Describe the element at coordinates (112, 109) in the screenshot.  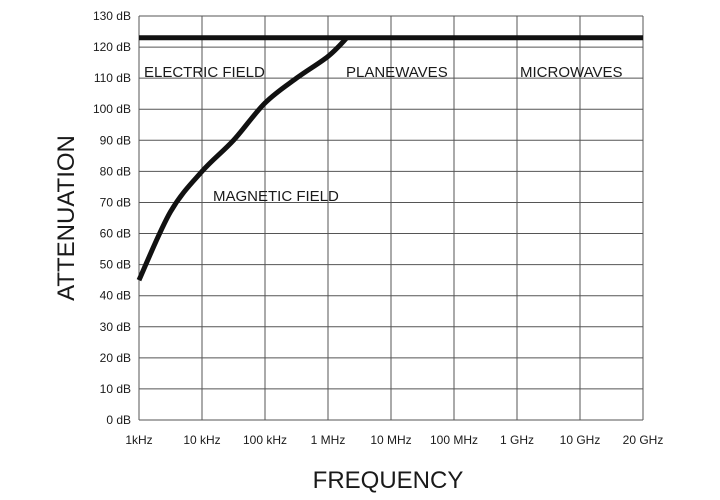
I see `y-tick-label: 100 dB` at that location.